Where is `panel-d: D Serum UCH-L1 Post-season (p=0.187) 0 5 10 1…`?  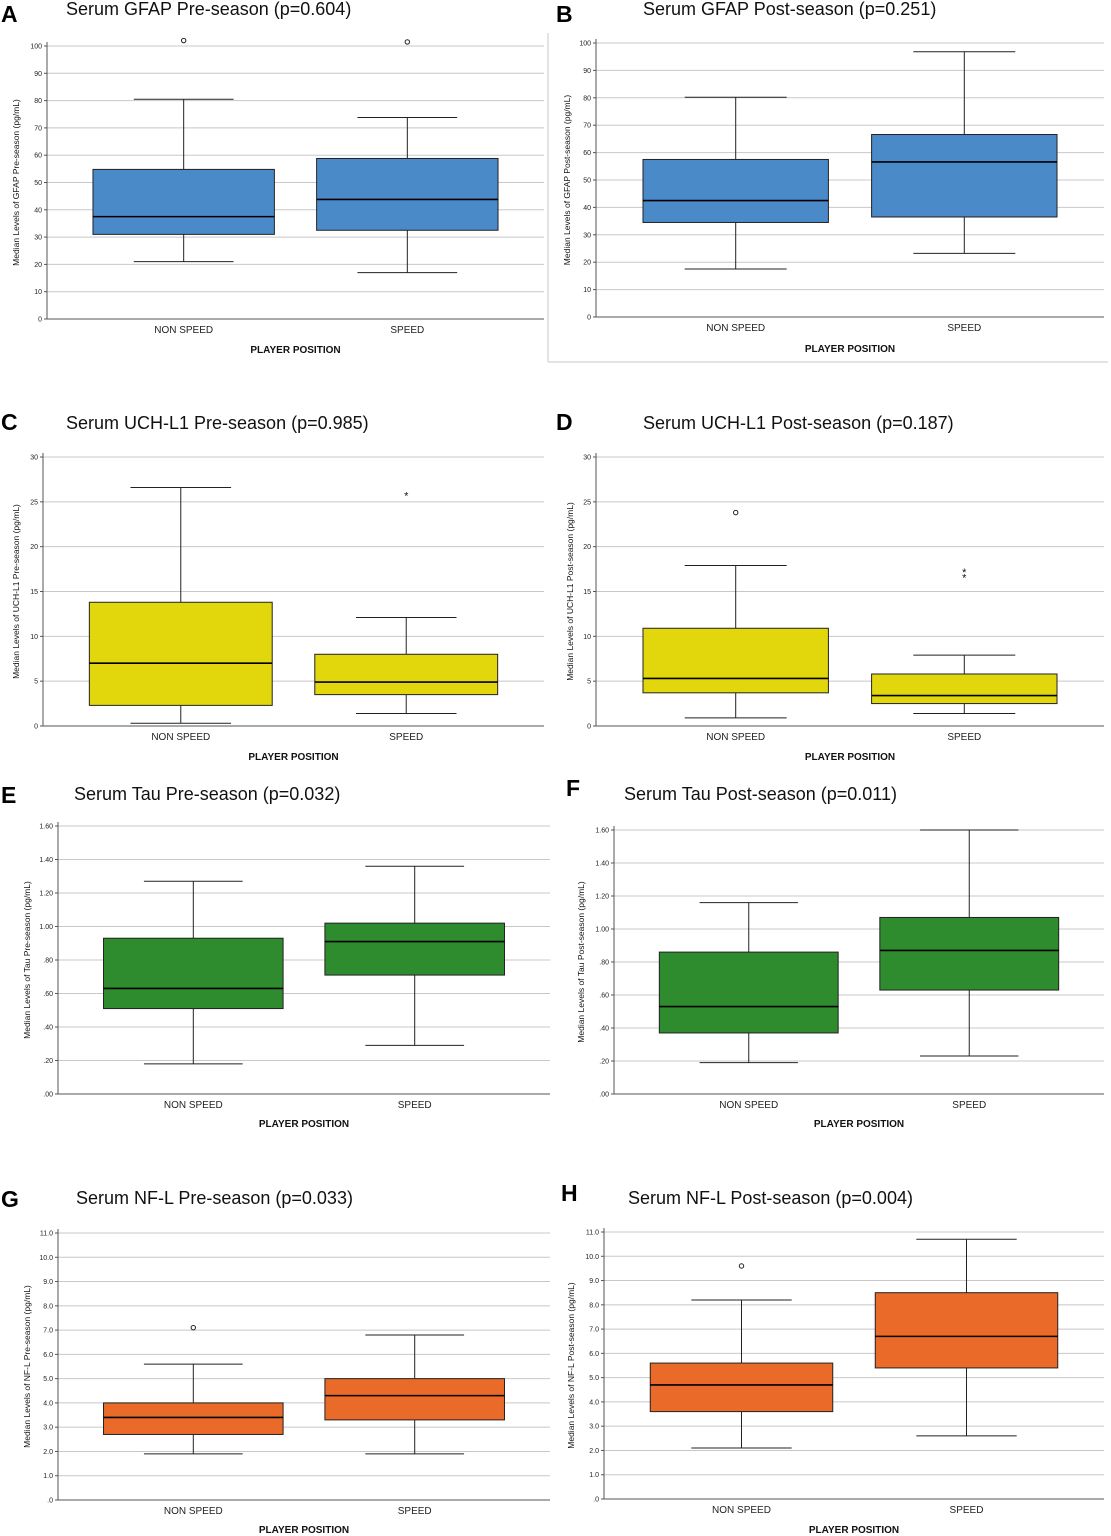 panel-d: D Serum UCH-L1 Post-season (p=0.187) 0 5 10 1… is located at coordinates (830, 586).